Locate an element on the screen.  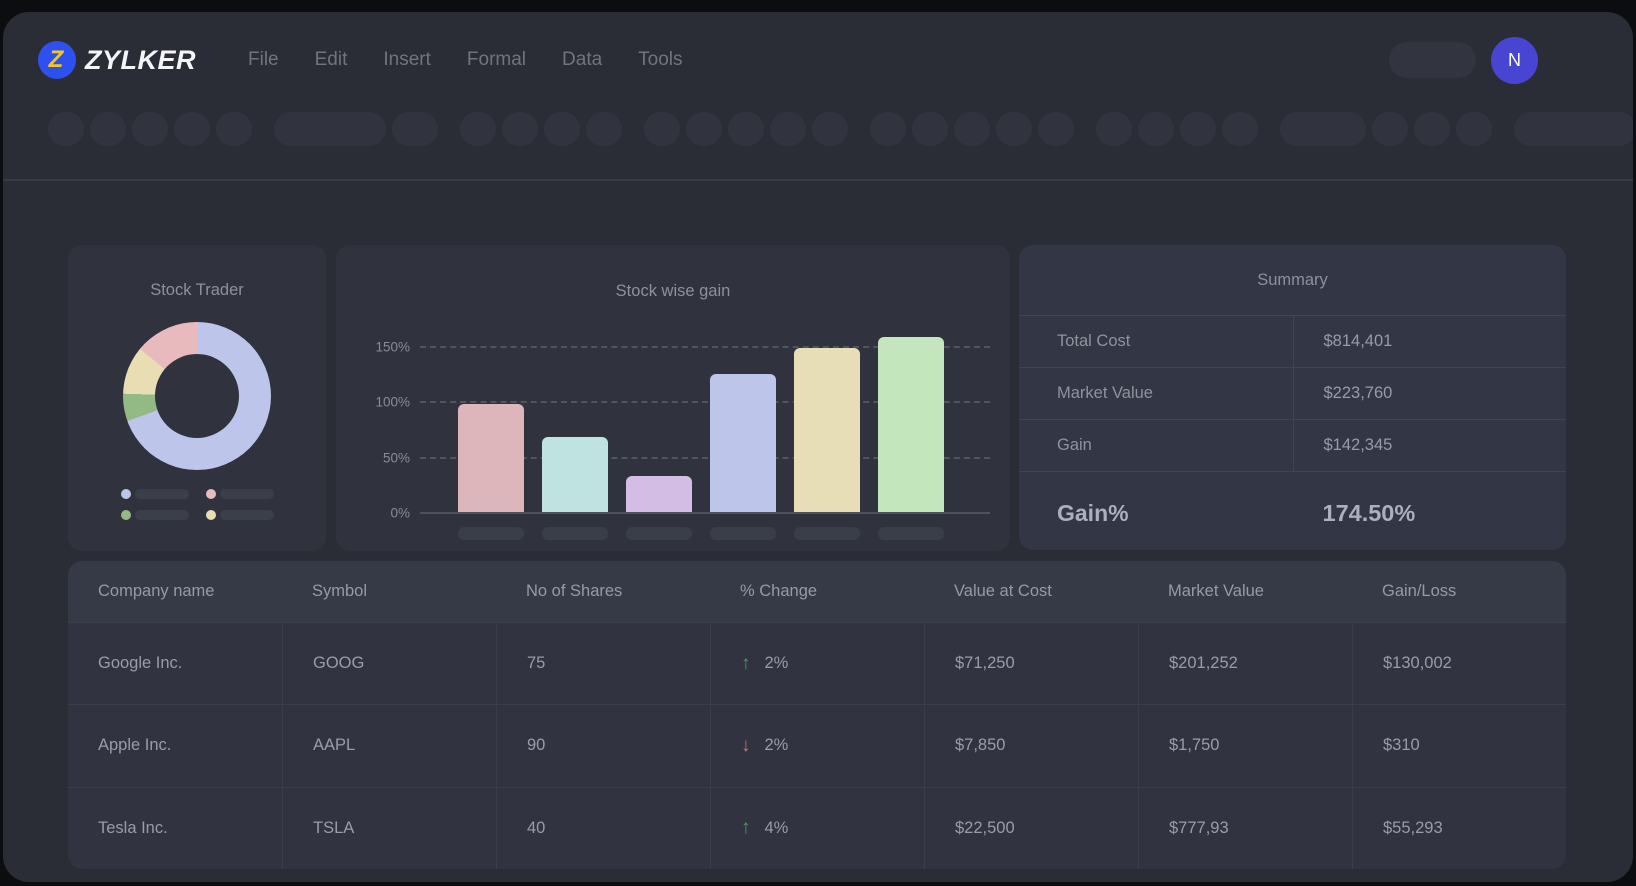
donut-card-title: Stock Trader is located at coordinates (197, 290).